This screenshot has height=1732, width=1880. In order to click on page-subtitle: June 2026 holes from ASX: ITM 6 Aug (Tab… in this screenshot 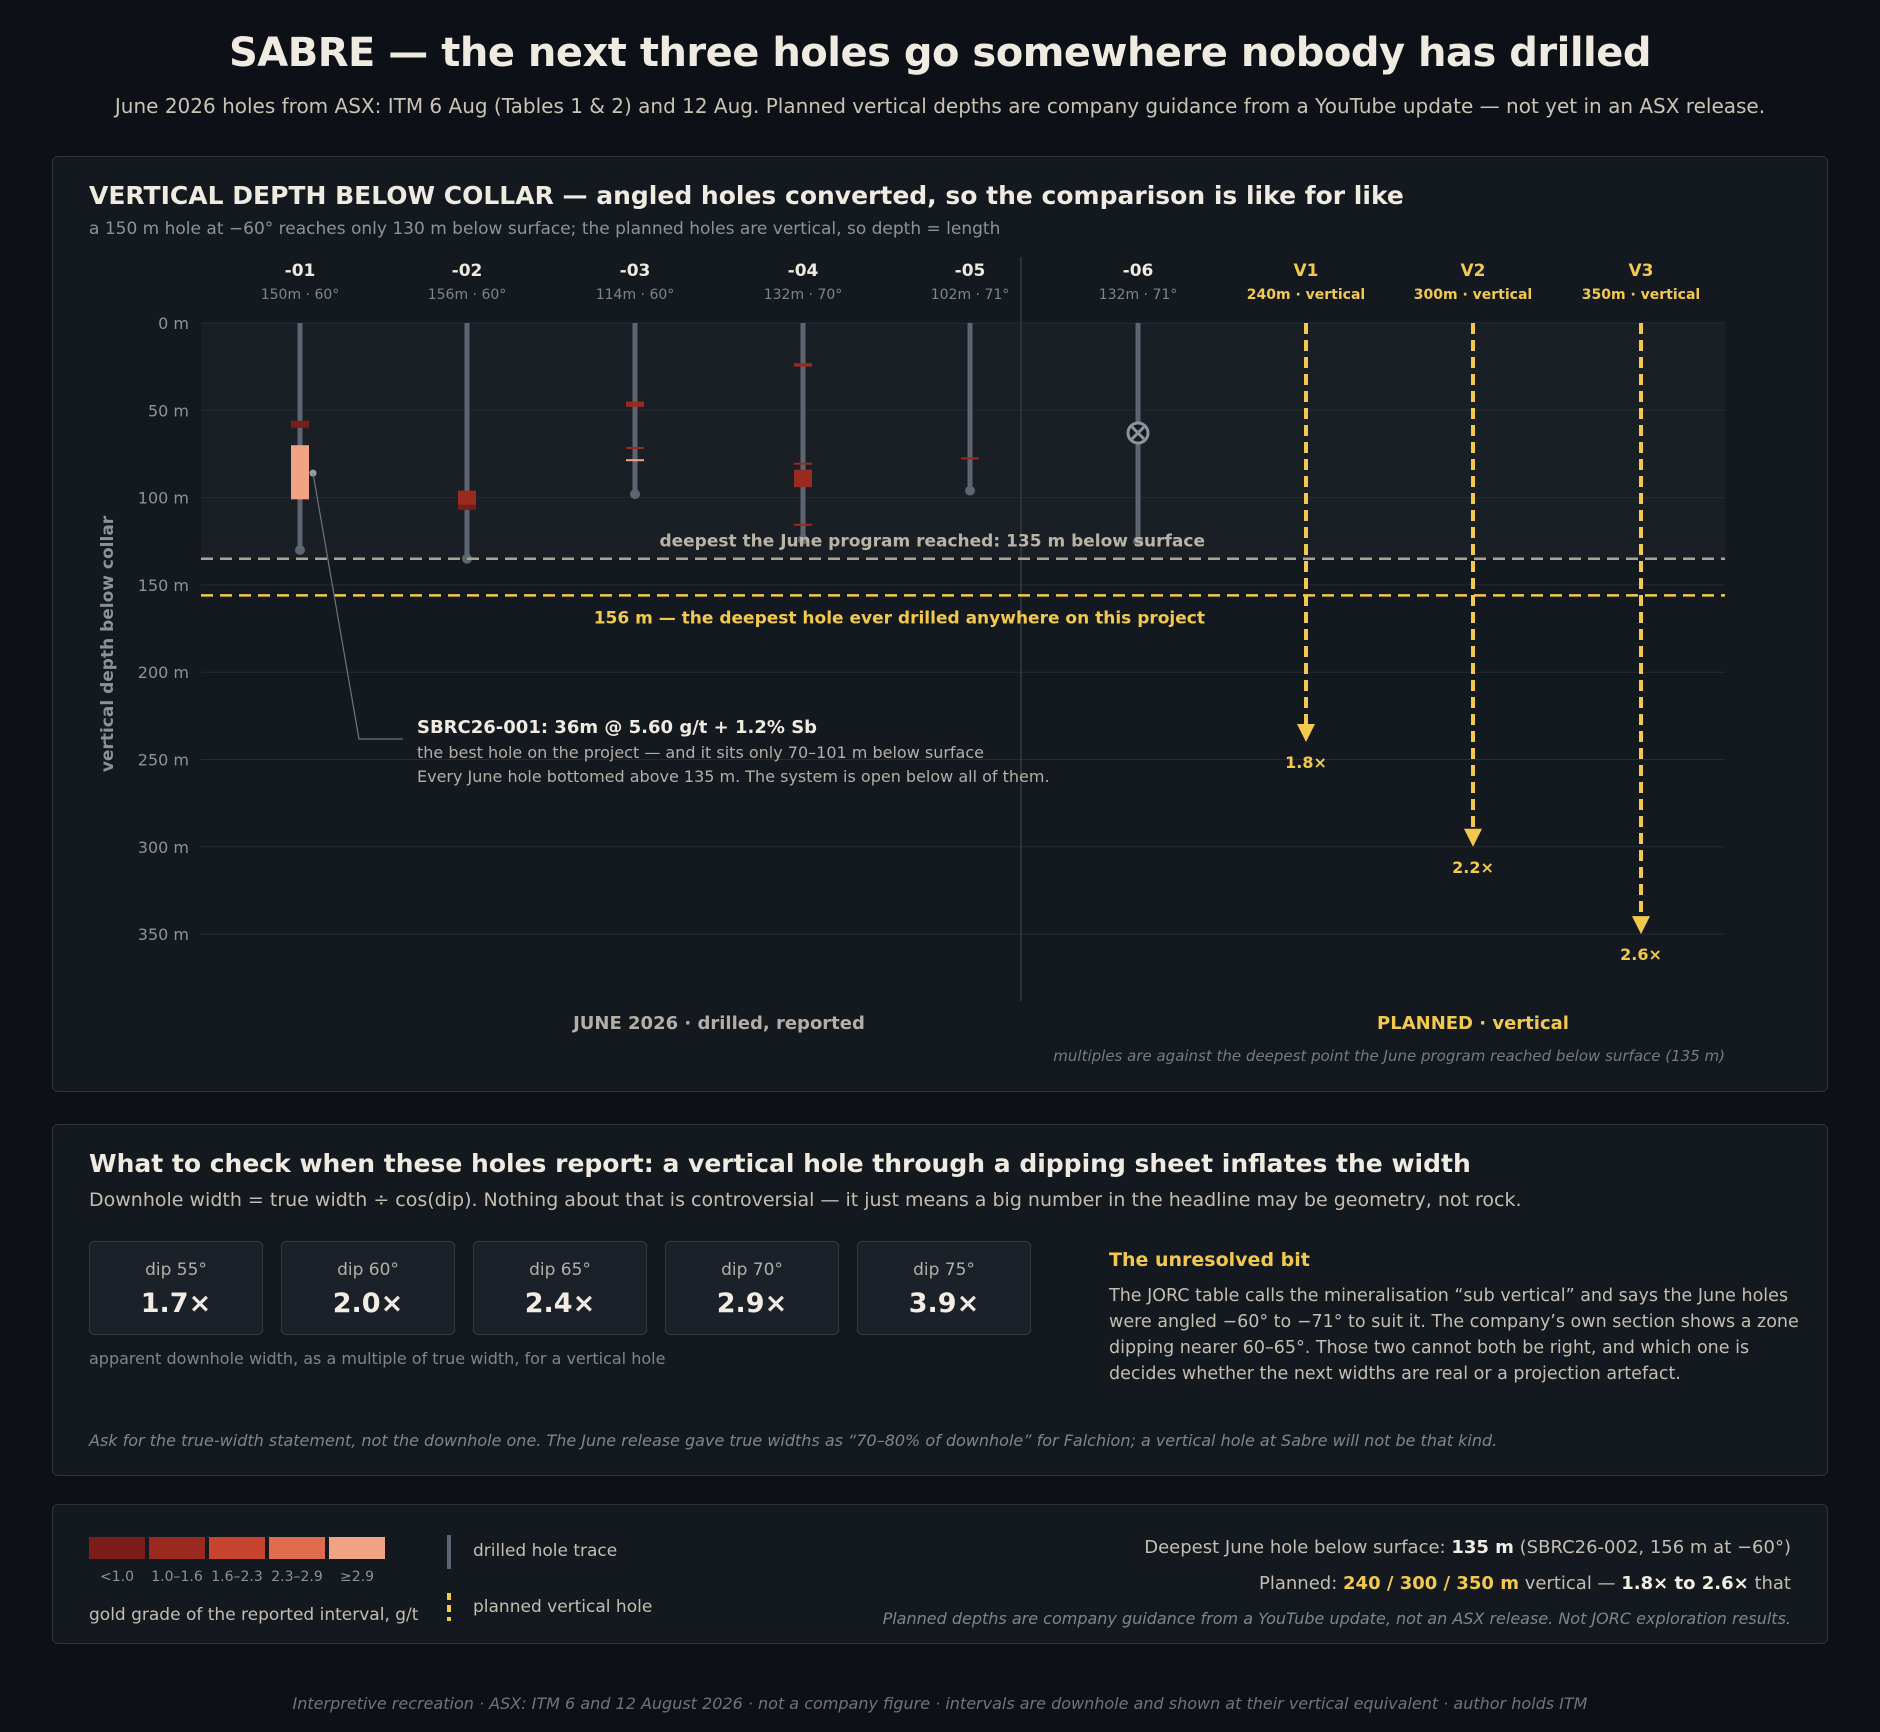, I will do `click(940, 106)`.